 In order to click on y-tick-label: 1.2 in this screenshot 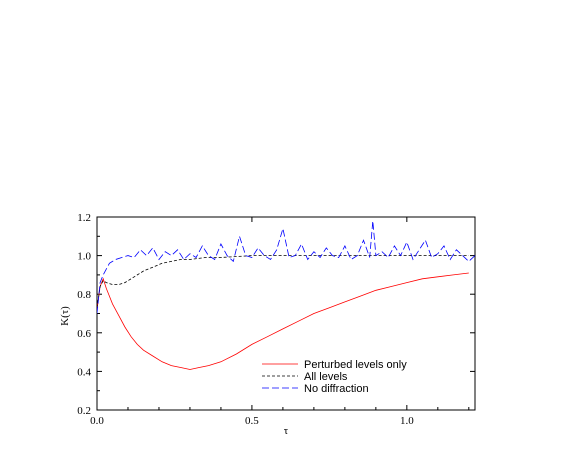, I will do `click(84, 218)`.